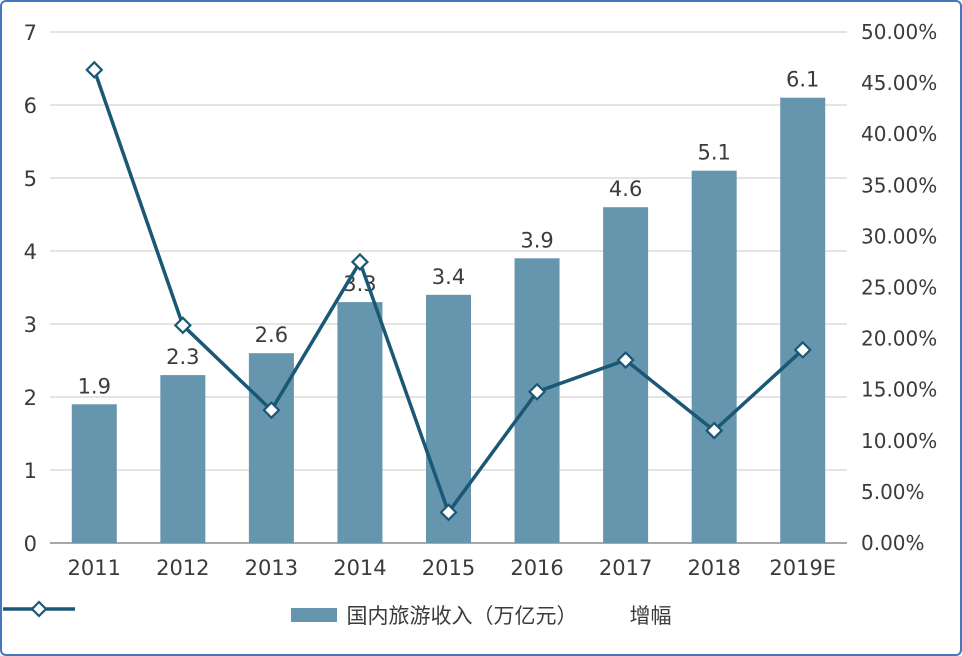 This screenshot has width=962, height=656. Describe the element at coordinates (359, 568) in the screenshot. I see `category-label: 2014` at that location.